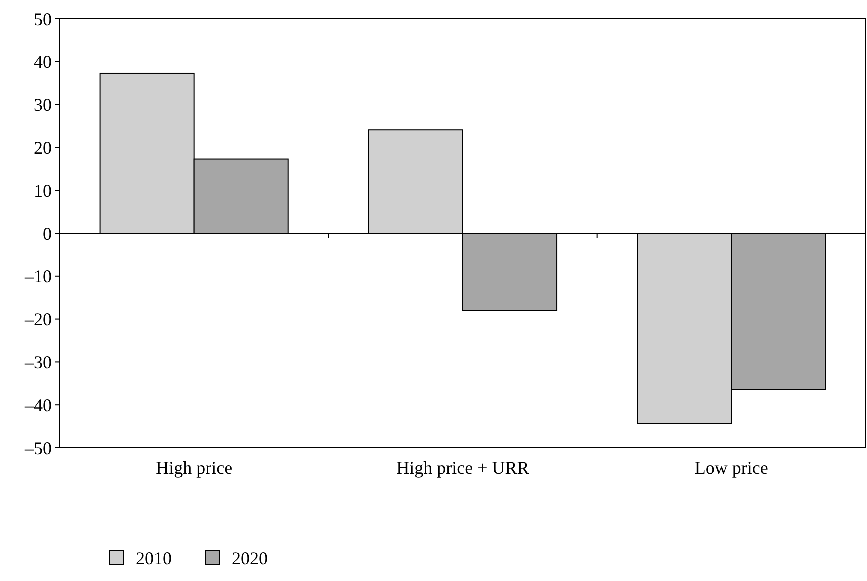 This screenshot has height=581, width=867. I want to click on legend-label: 2020, so click(250, 558).